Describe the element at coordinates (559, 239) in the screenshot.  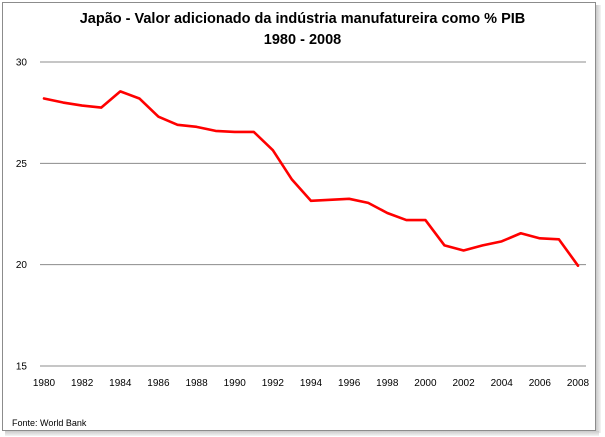
I see `data-point-2007` at that location.